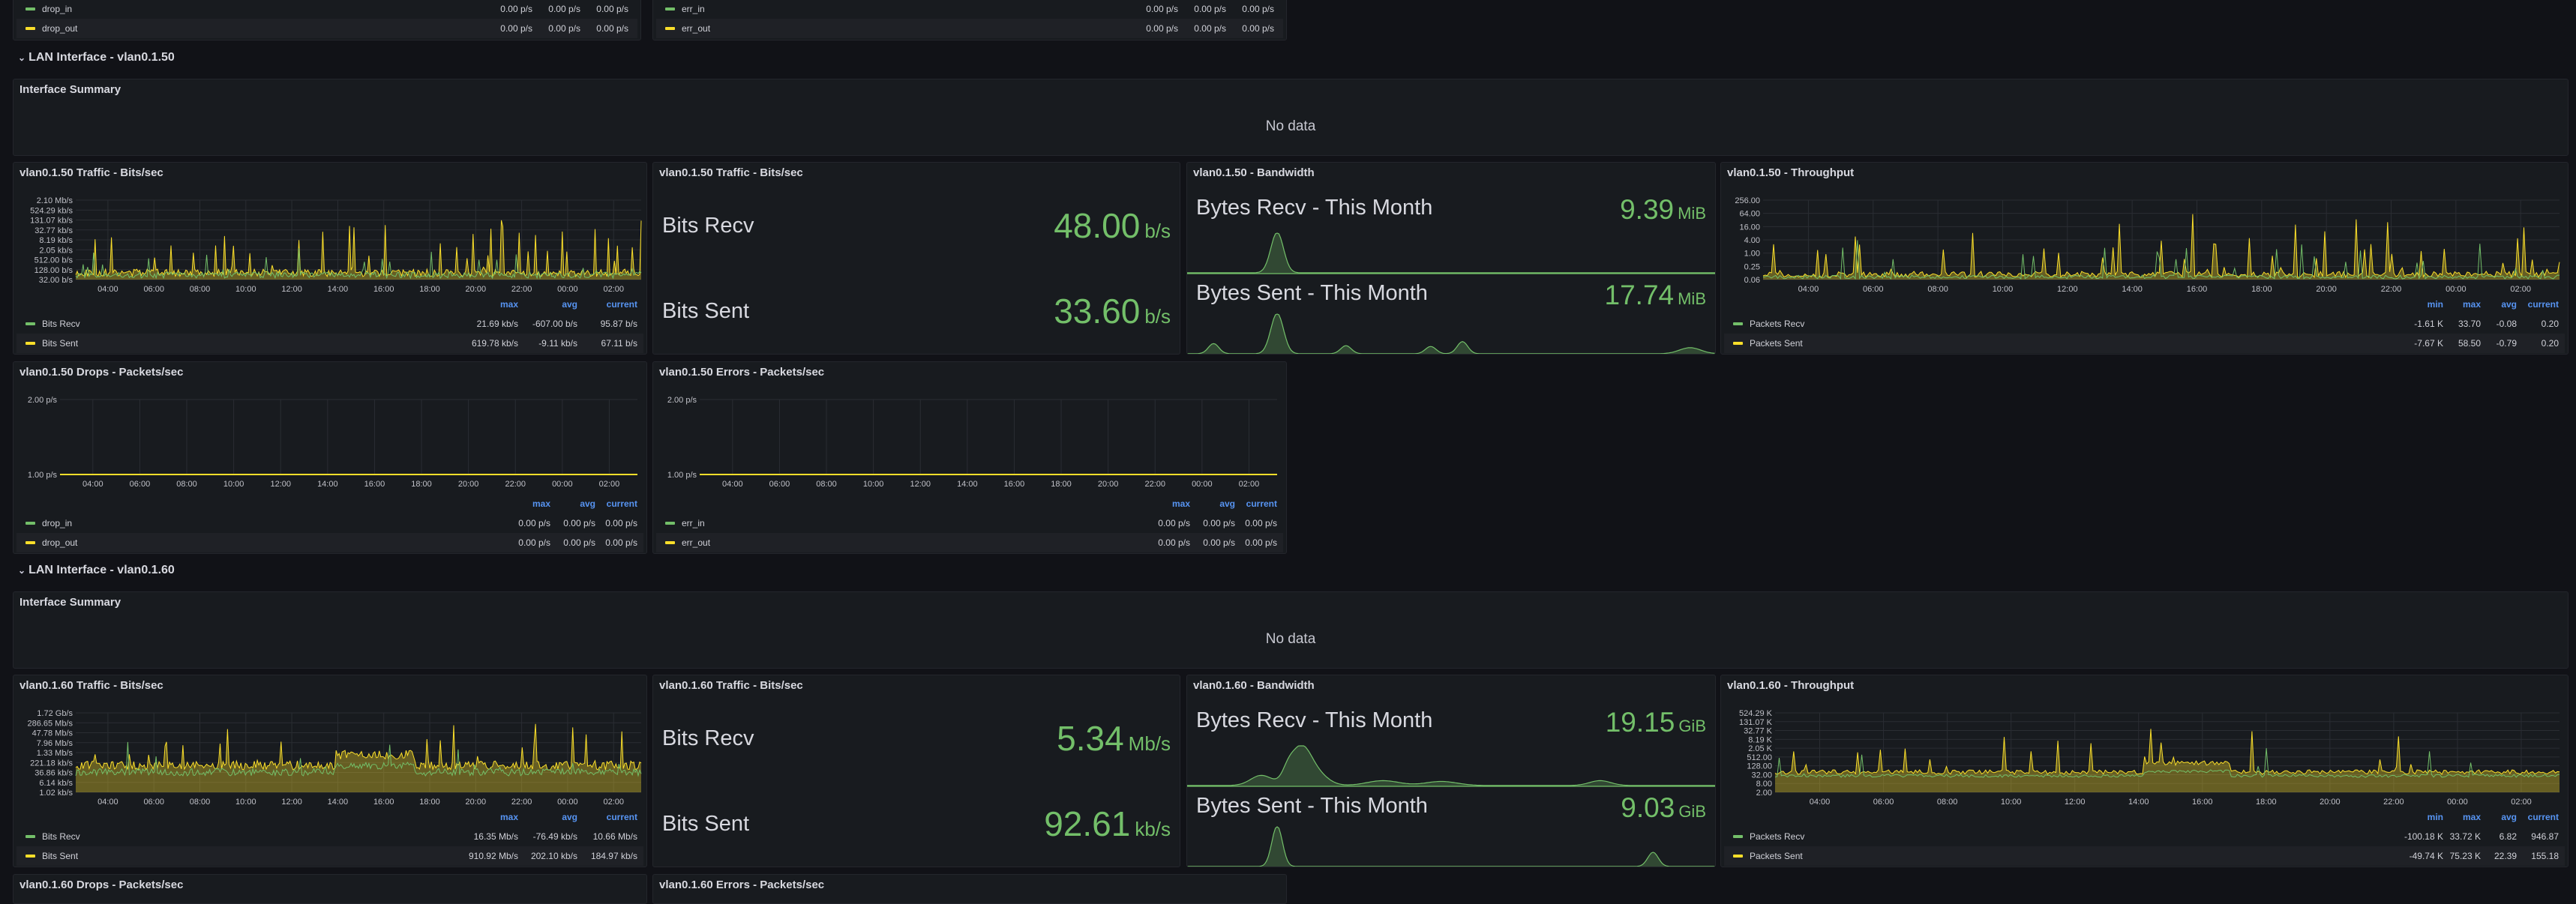 This screenshot has width=2576, height=904. Describe the element at coordinates (614, 856) in the screenshot. I see `legend-current: 184.97 kb/s` at that location.